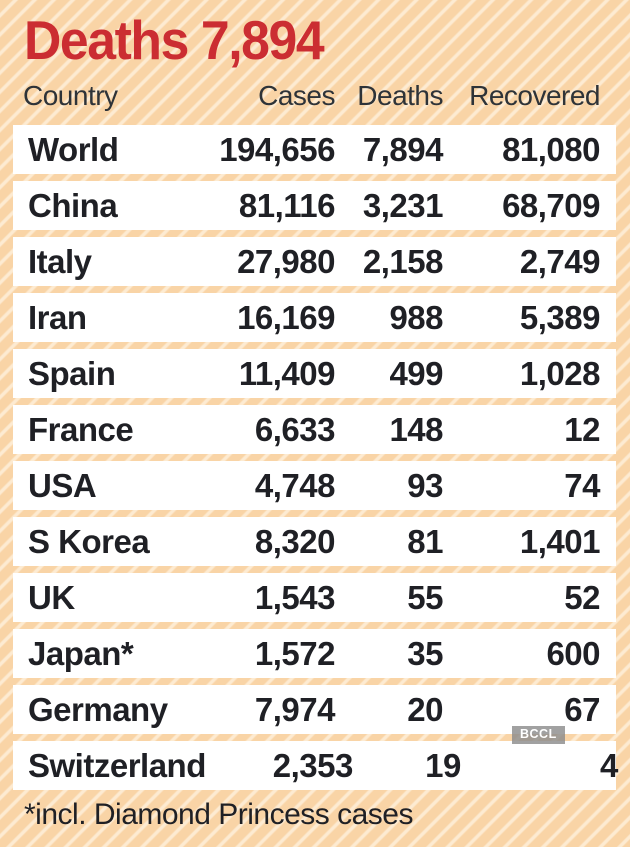 This screenshot has width=630, height=847. What do you see at coordinates (560, 317) in the screenshot?
I see `recovered-cell: 5,389` at bounding box center [560, 317].